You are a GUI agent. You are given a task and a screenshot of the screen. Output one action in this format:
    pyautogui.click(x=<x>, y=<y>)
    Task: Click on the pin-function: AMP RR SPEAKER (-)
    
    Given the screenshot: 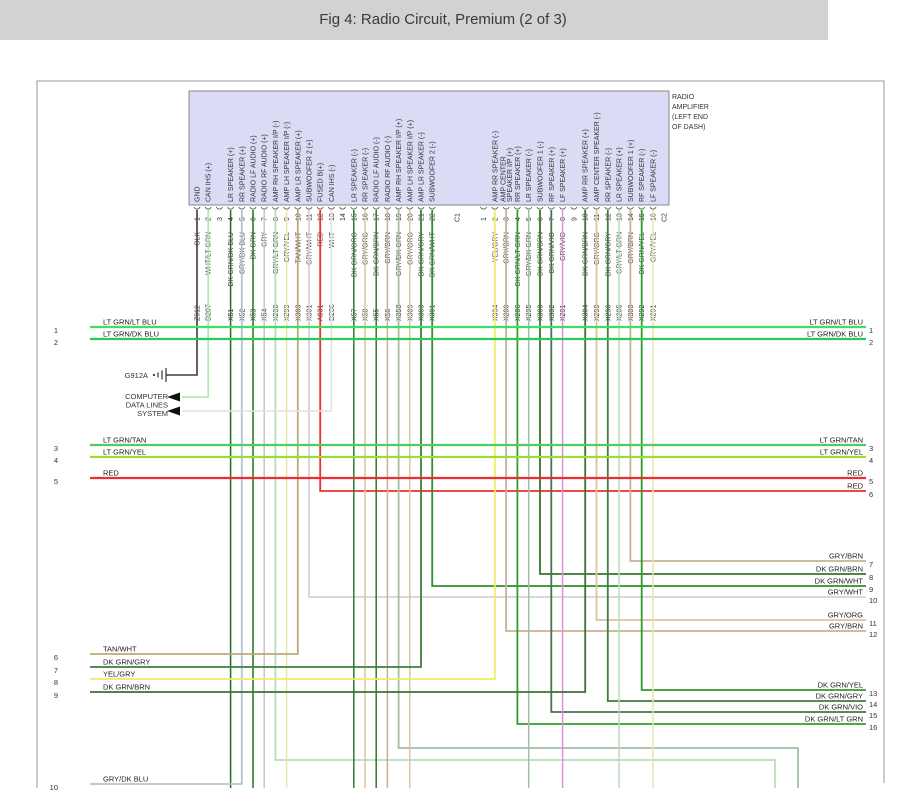 What is the action you would take?
    pyautogui.click(x=495, y=166)
    